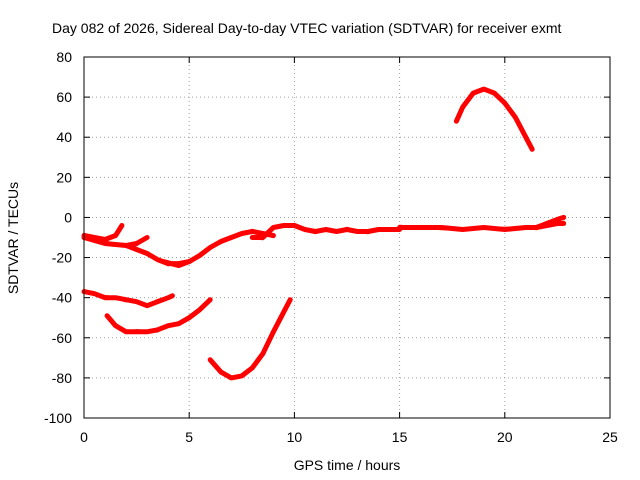  I want to click on x-tick-label: 10, so click(295, 437).